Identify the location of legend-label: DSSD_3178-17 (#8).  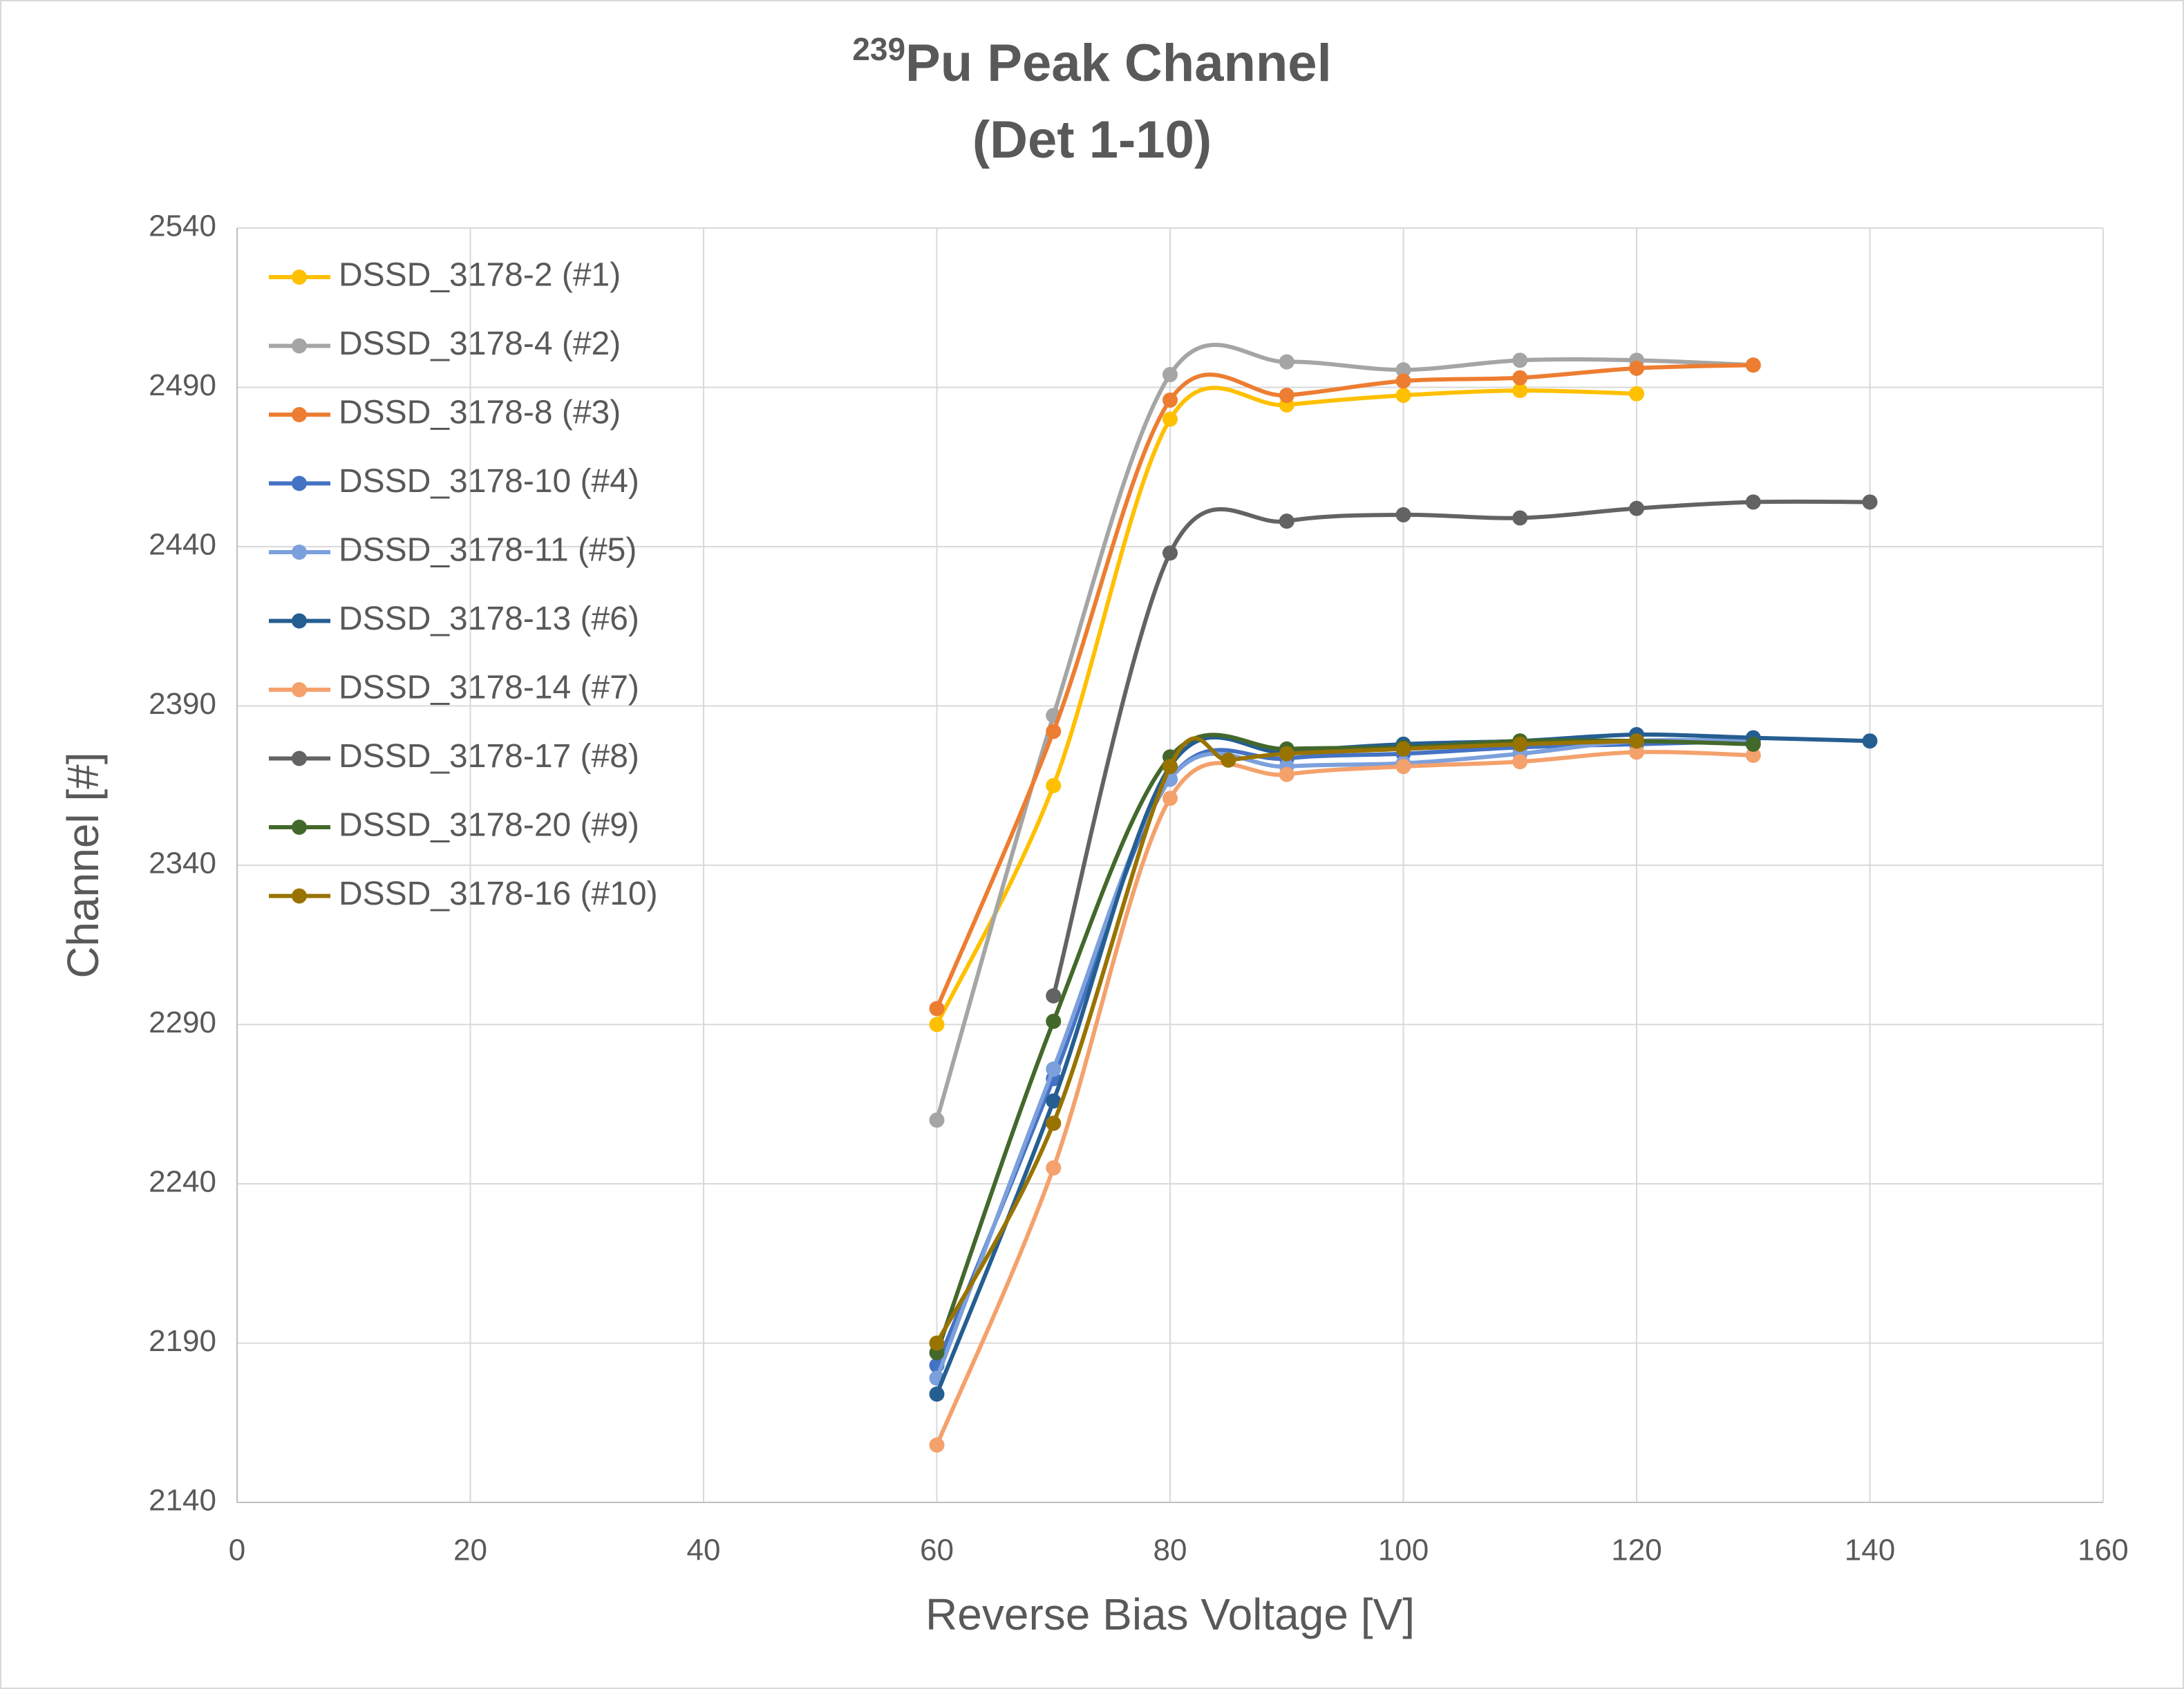
(489, 757).